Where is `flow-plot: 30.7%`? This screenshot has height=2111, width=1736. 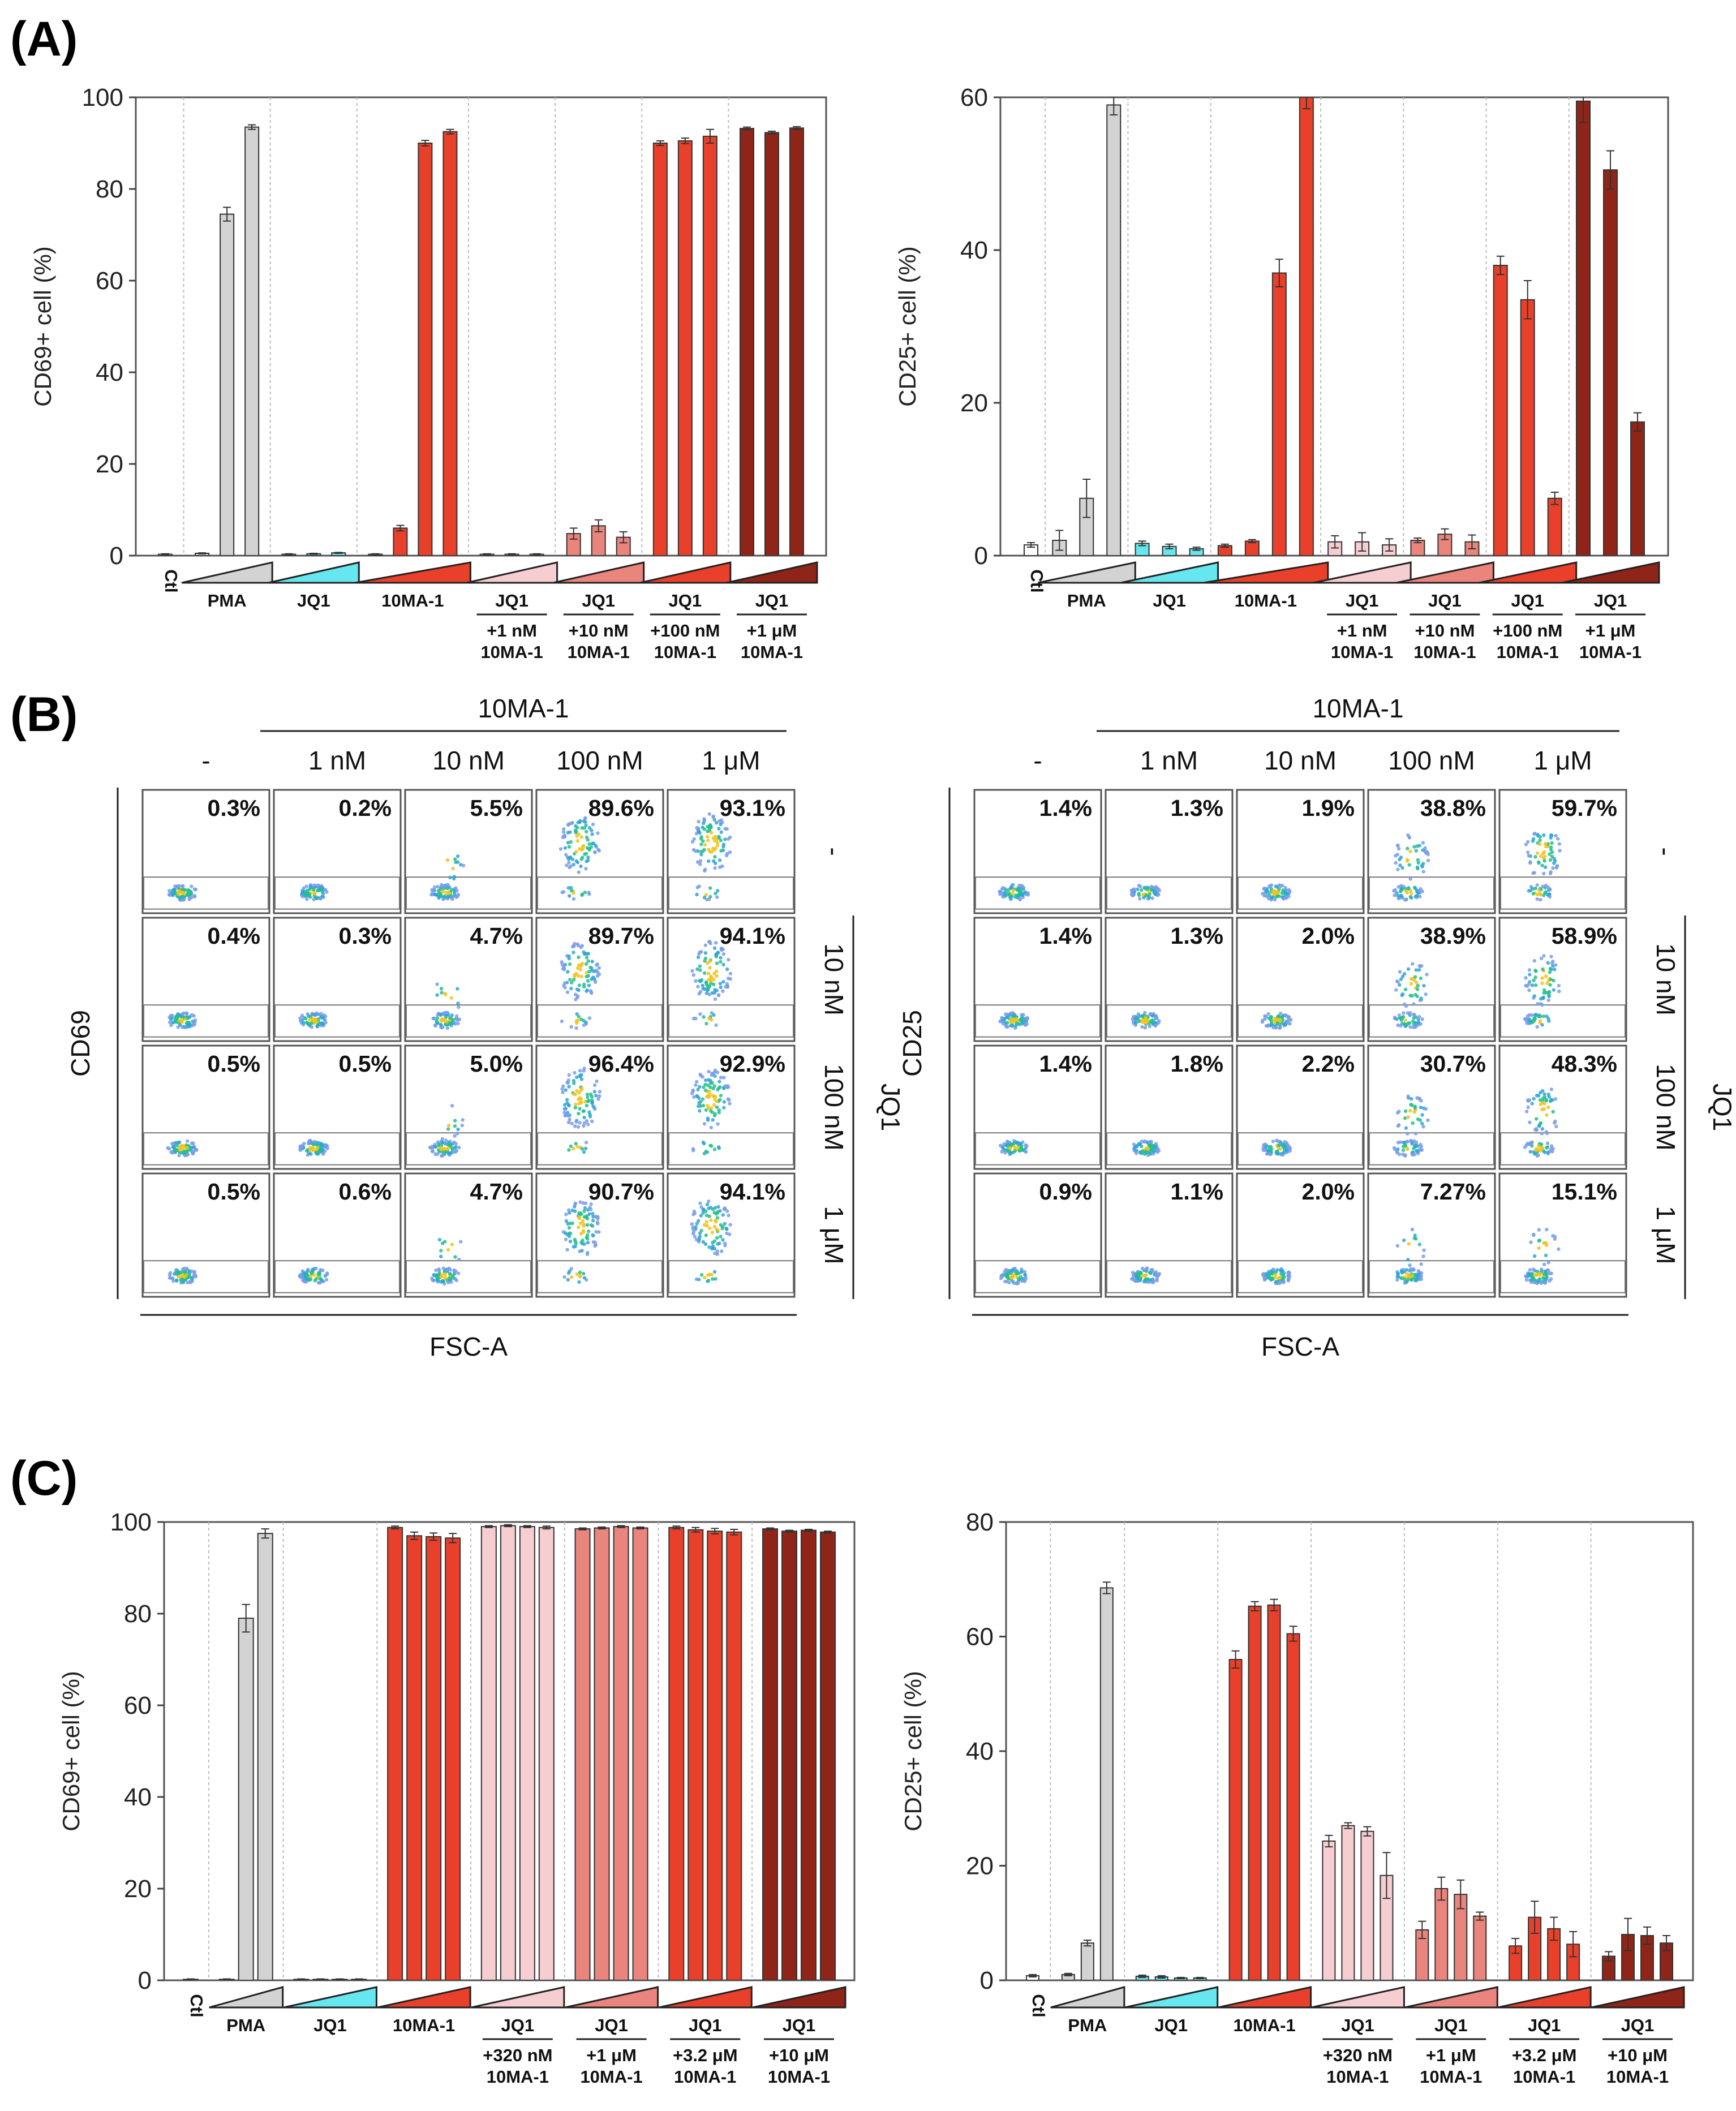 flow-plot: 30.7% is located at coordinates (1431, 1107).